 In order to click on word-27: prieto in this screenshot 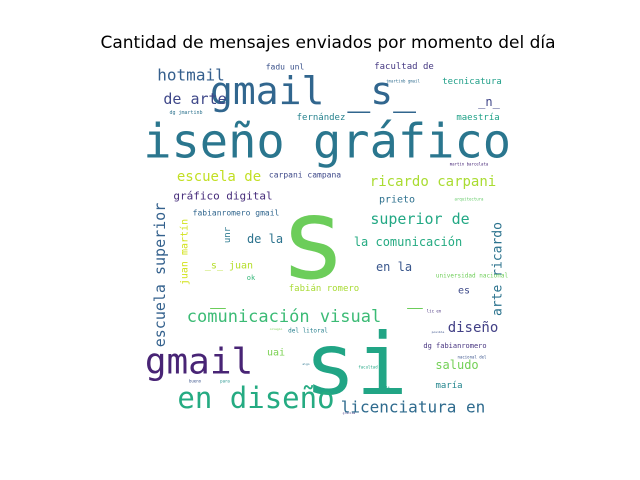, I will do `click(397, 200)`.